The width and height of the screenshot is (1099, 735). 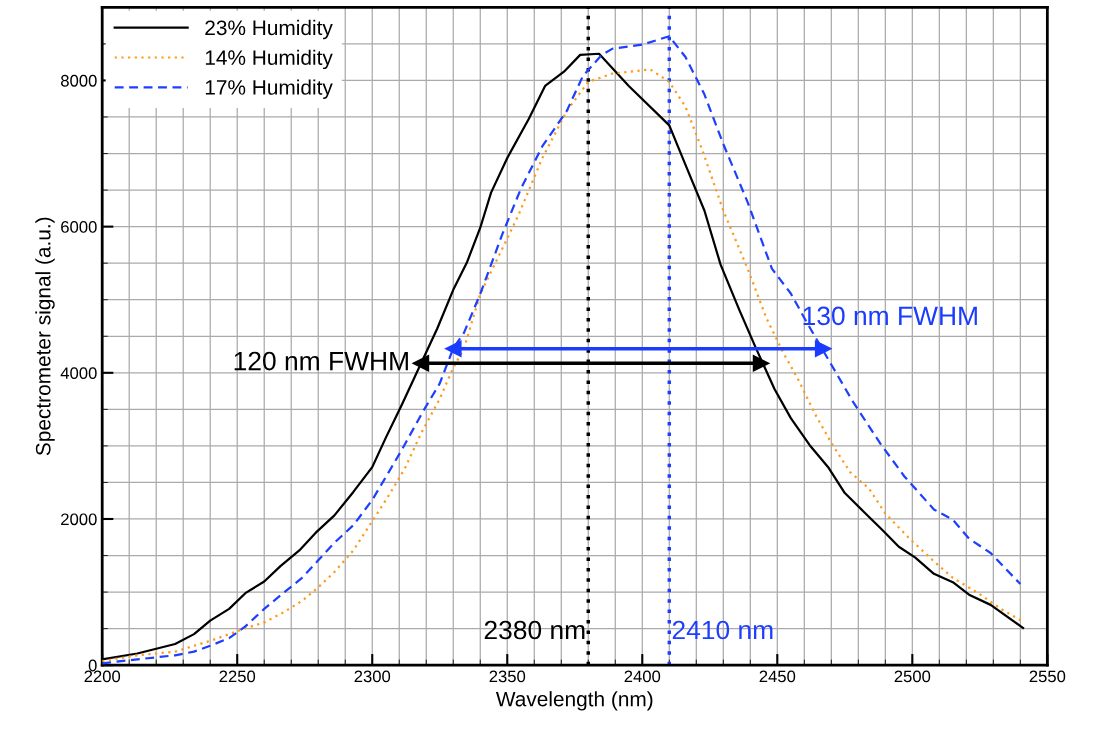 What do you see at coordinates (237, 676) in the screenshot?
I see `x-tick-label: 2250` at bounding box center [237, 676].